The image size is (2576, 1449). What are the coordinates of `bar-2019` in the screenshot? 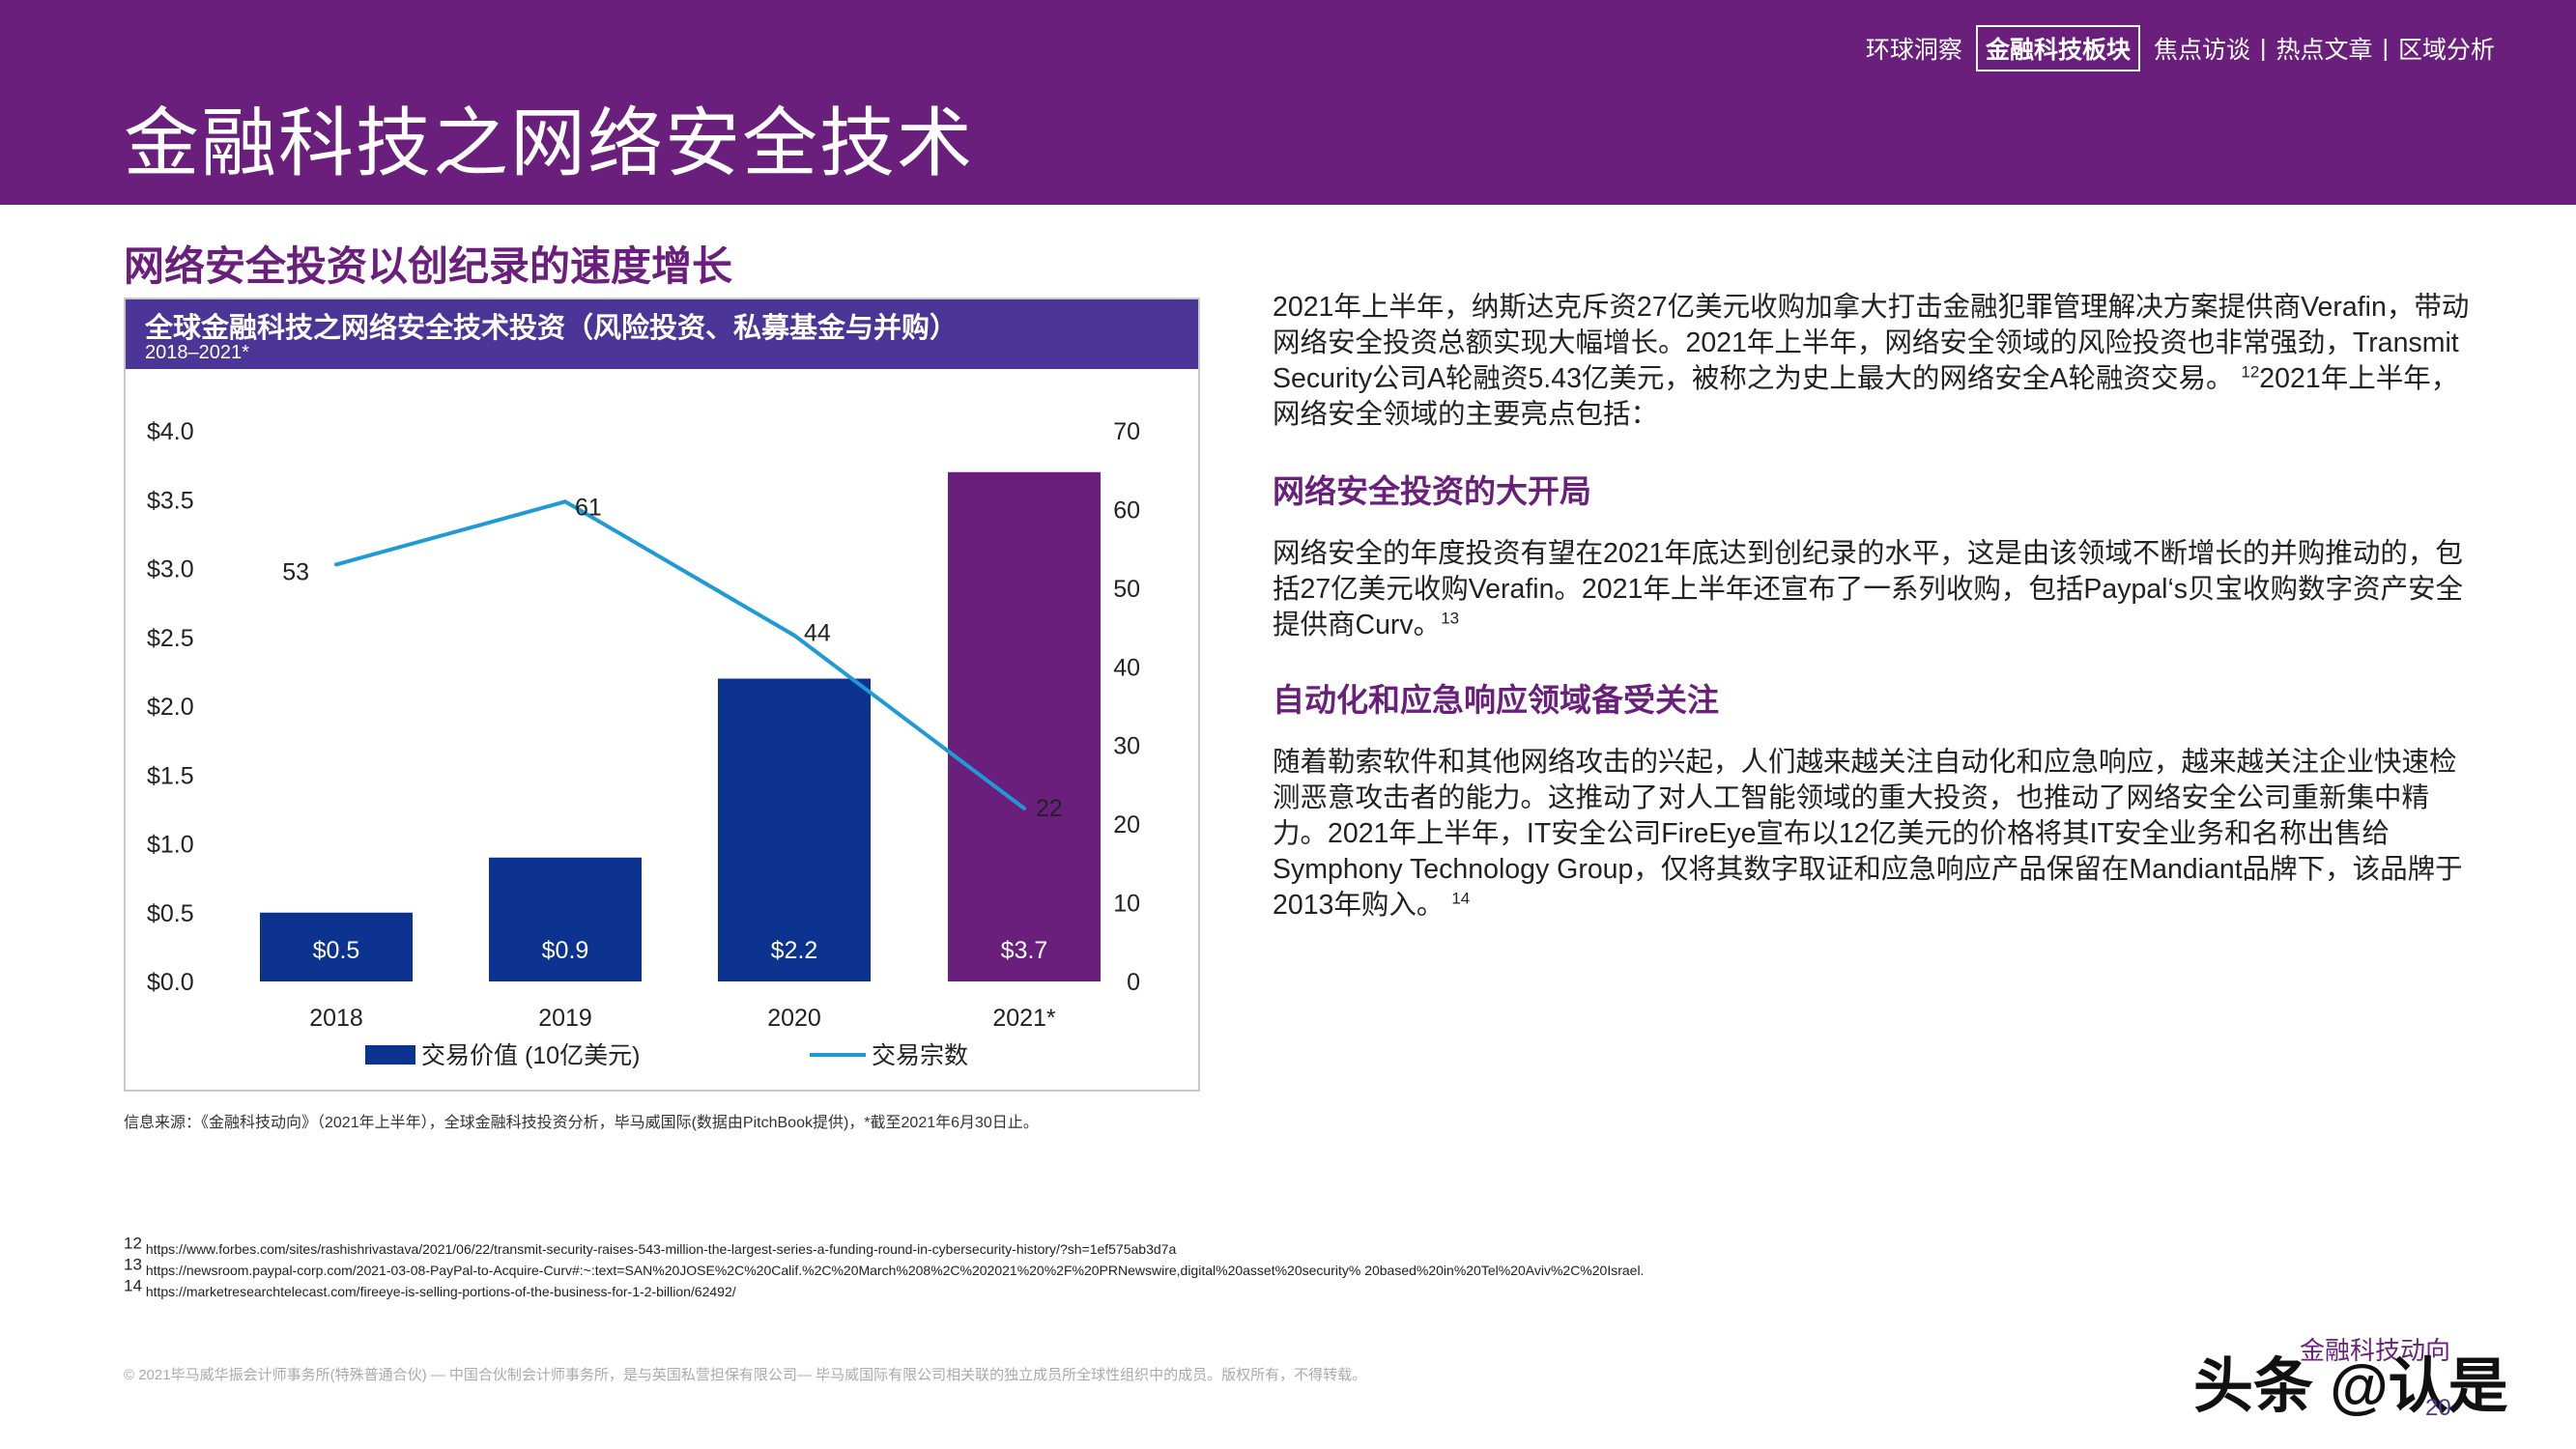 It's located at (566, 919).